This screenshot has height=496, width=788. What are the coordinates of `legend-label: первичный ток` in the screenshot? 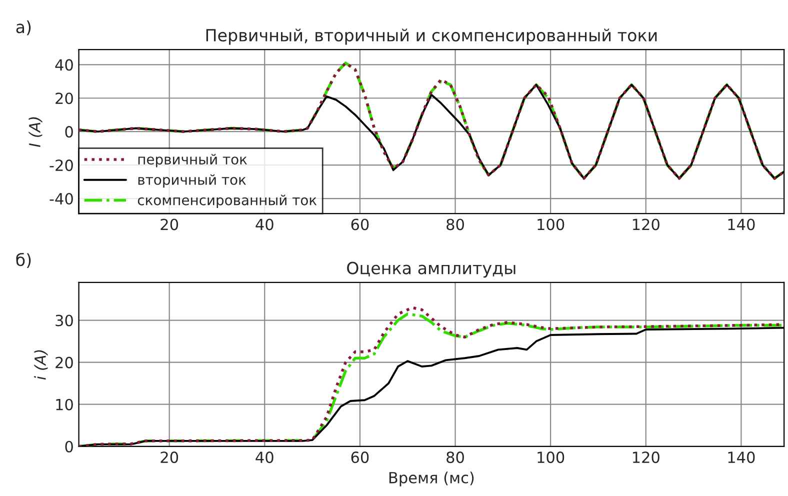 It's located at (192, 161).